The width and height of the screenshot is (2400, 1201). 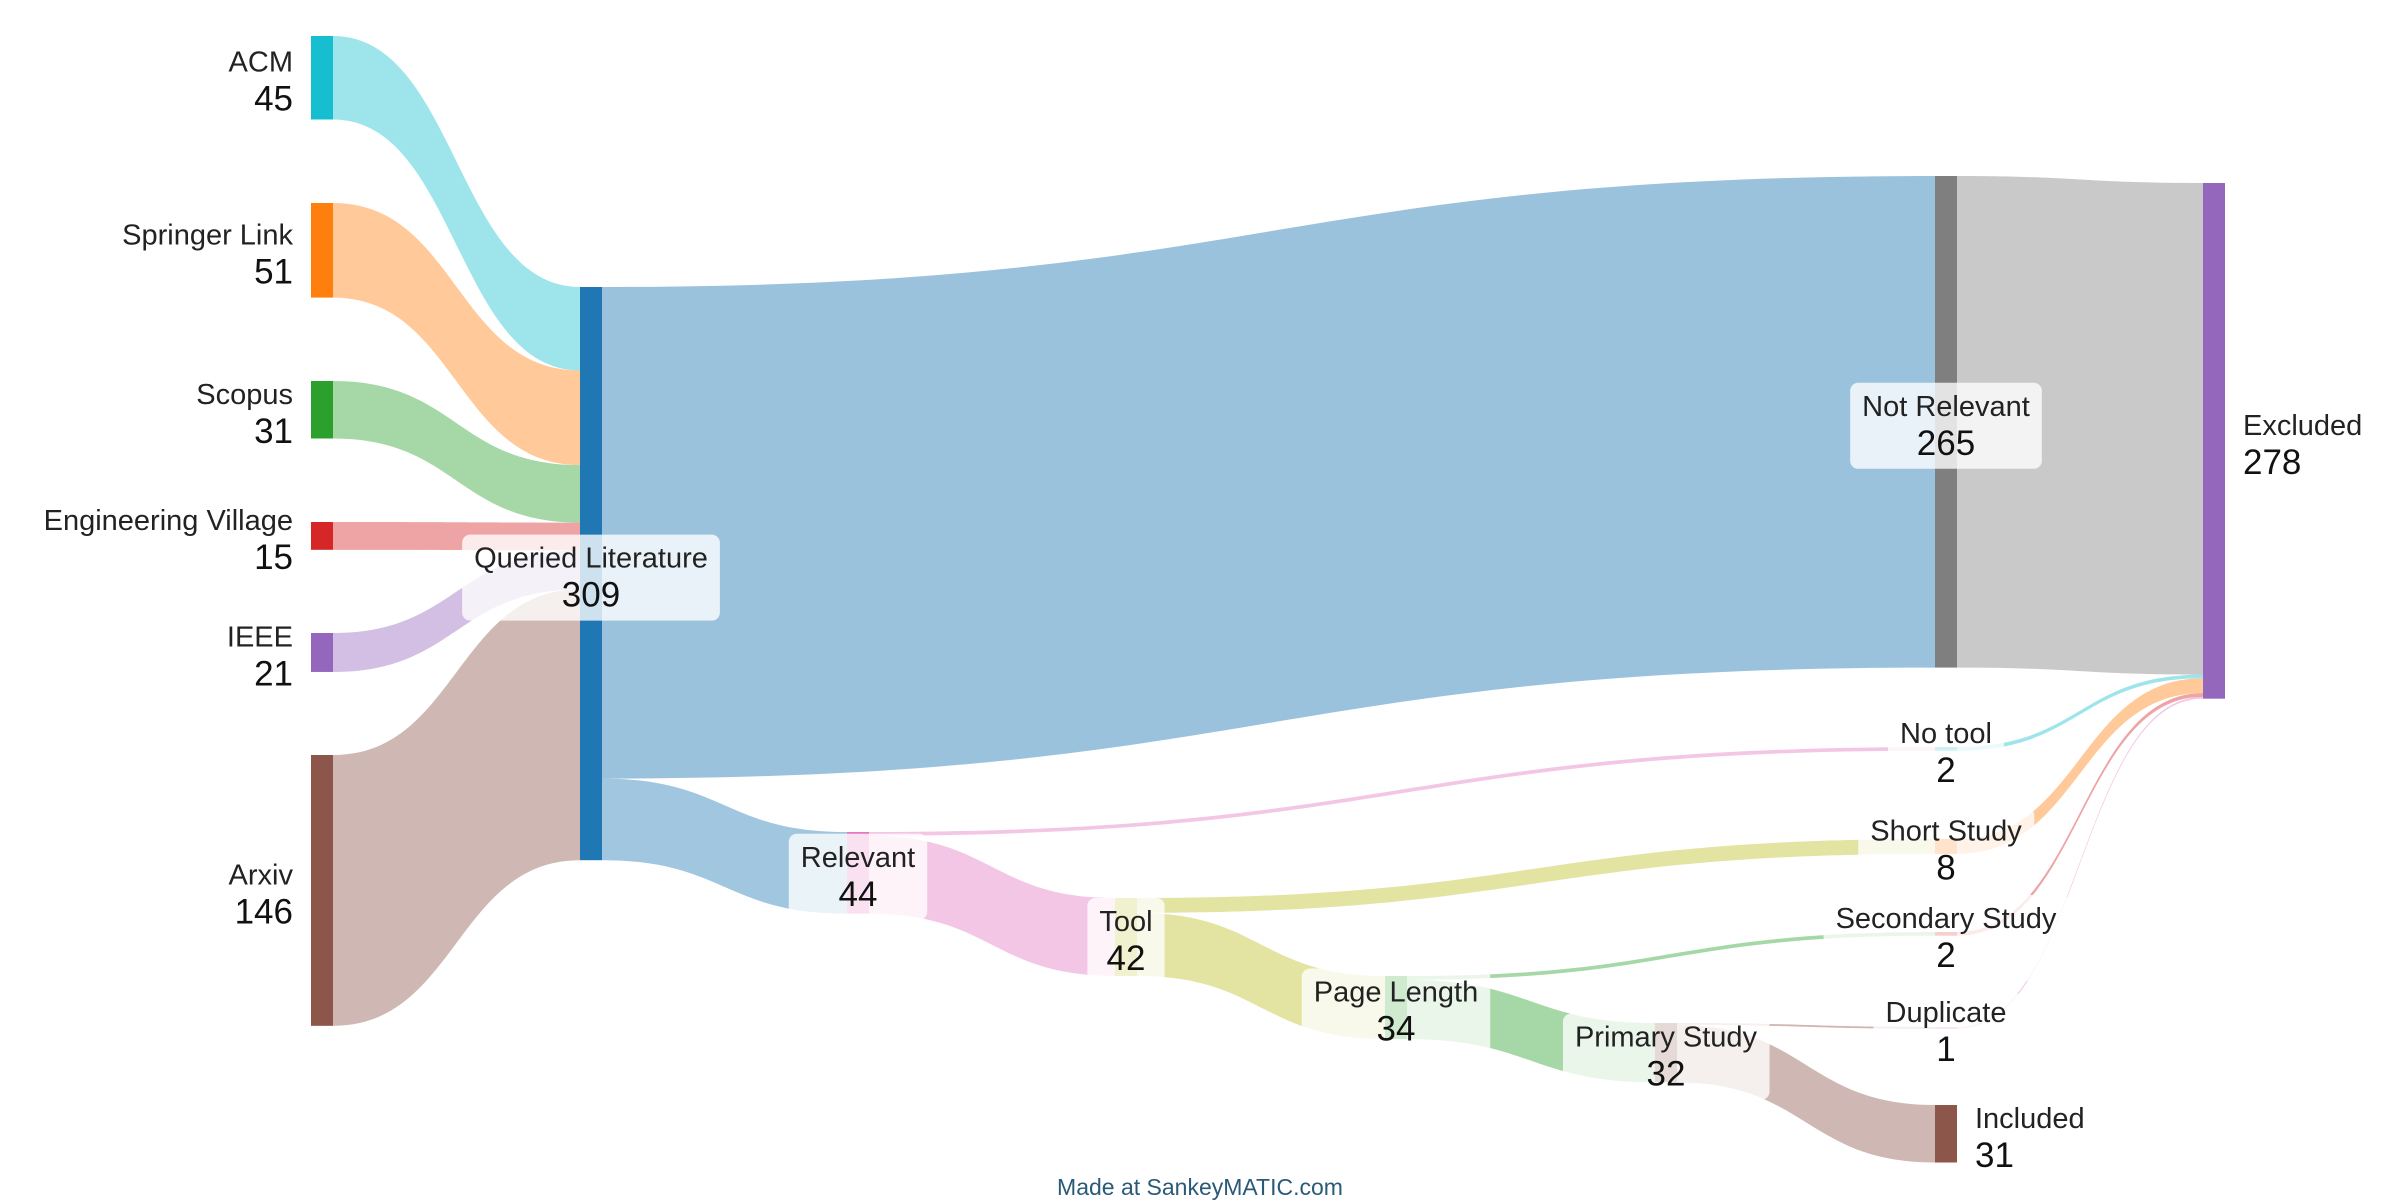 I want to click on node-label-box-queried-literature, so click(x=591, y=577).